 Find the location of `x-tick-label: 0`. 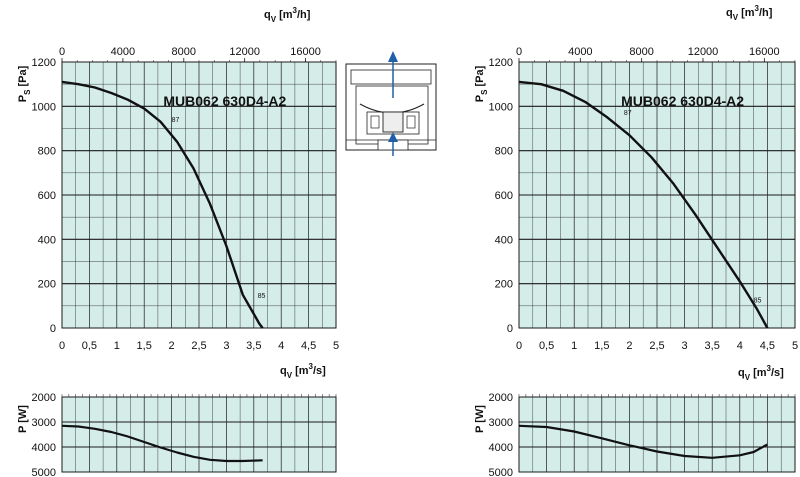

x-tick-label: 0 is located at coordinates (519, 346).